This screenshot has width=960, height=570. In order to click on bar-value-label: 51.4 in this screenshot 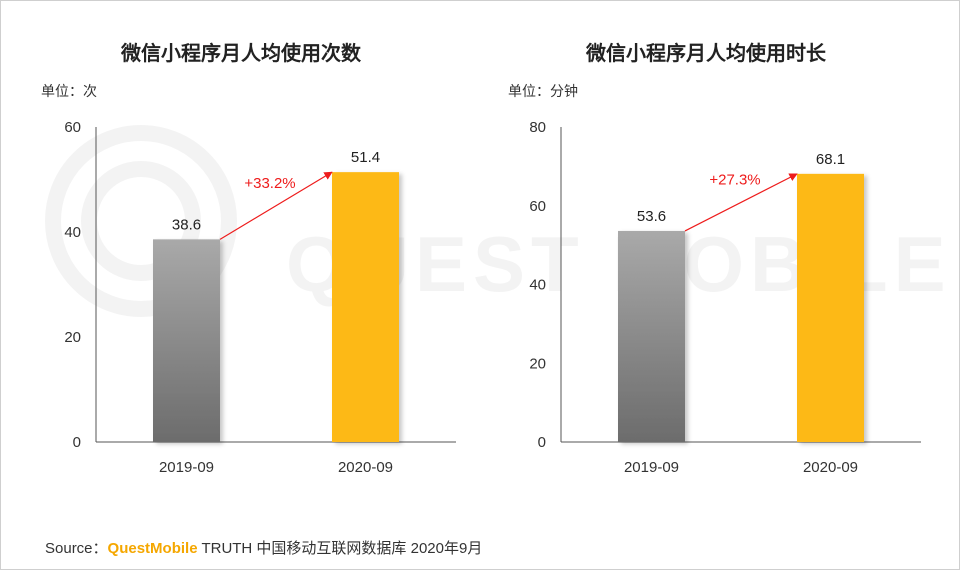, I will do `click(365, 157)`.